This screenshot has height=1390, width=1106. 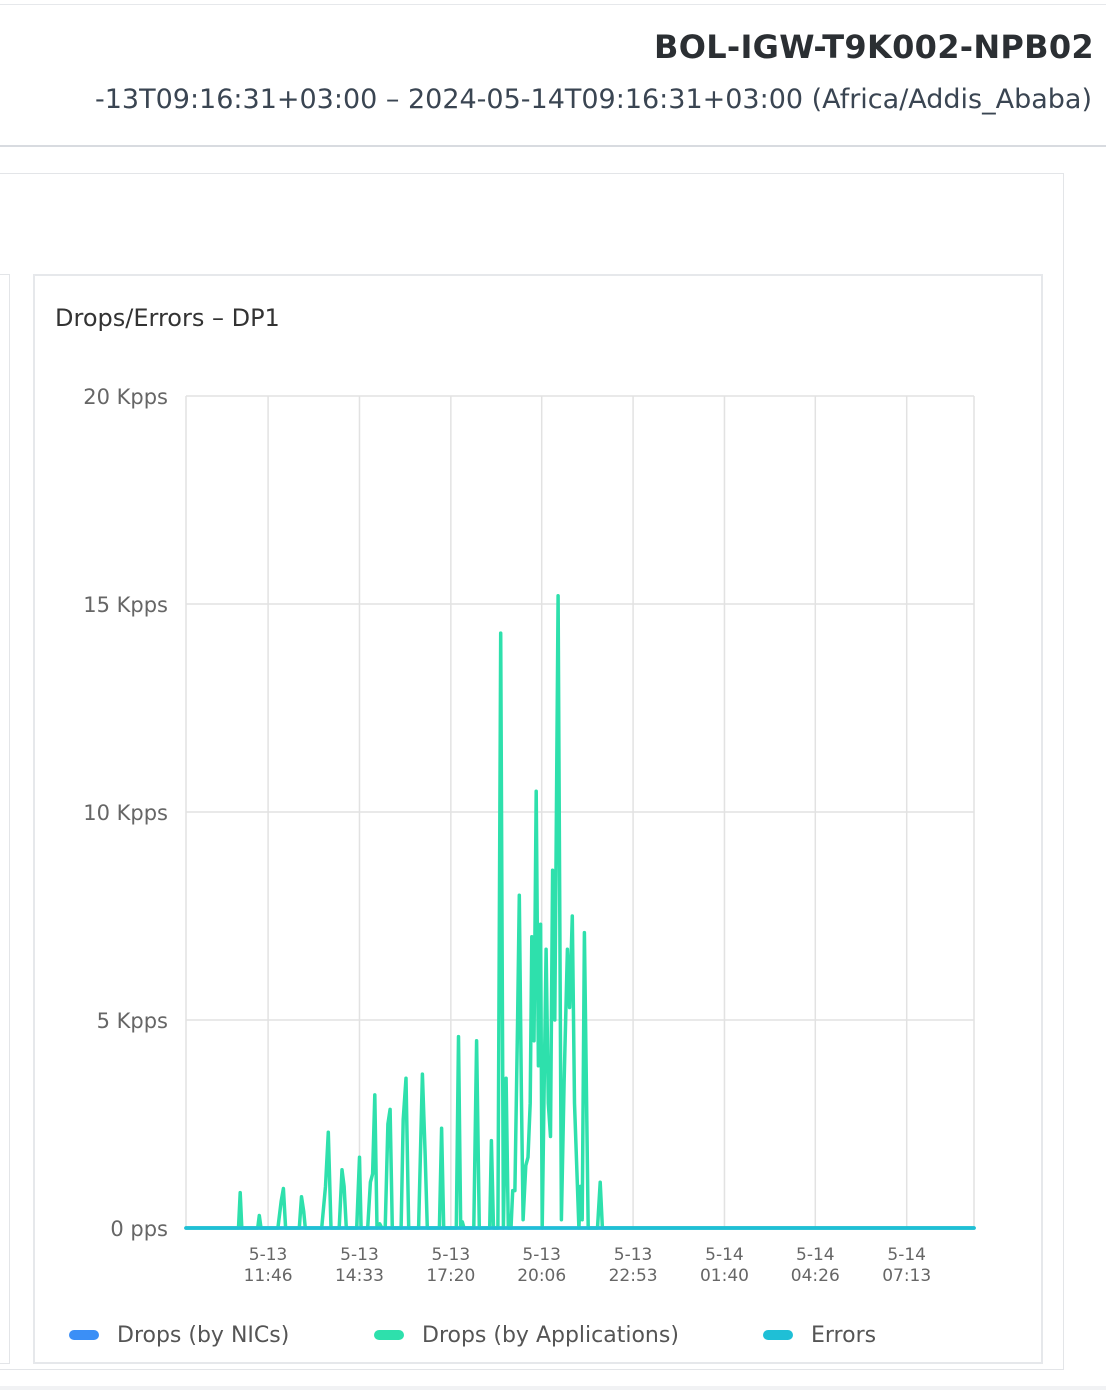 I want to click on previous-chart-card, so click(x=5, y=819).